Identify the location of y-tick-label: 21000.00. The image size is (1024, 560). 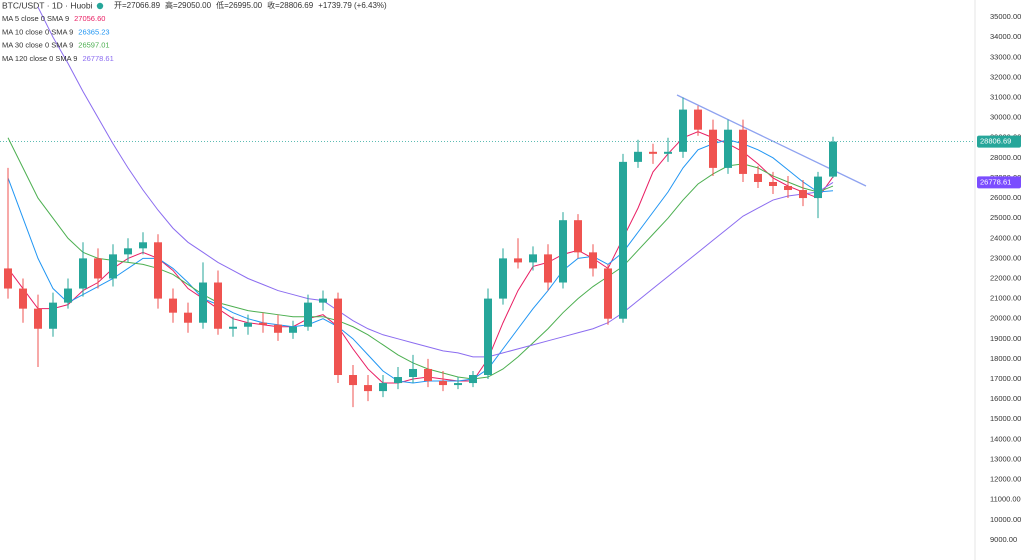
(1005, 298).